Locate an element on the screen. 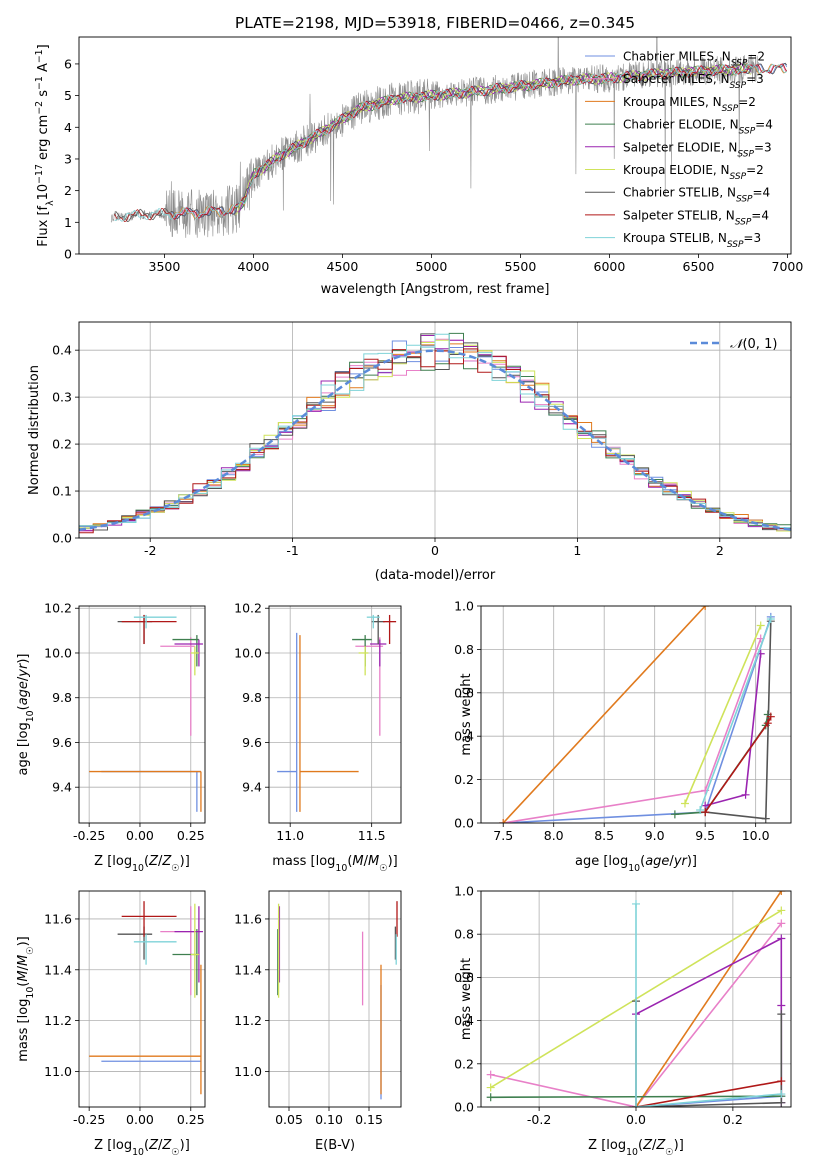 Image resolution: width=819 pixels, height=1170 pixels. y-tick-label: 0.1 is located at coordinates (62, 491).